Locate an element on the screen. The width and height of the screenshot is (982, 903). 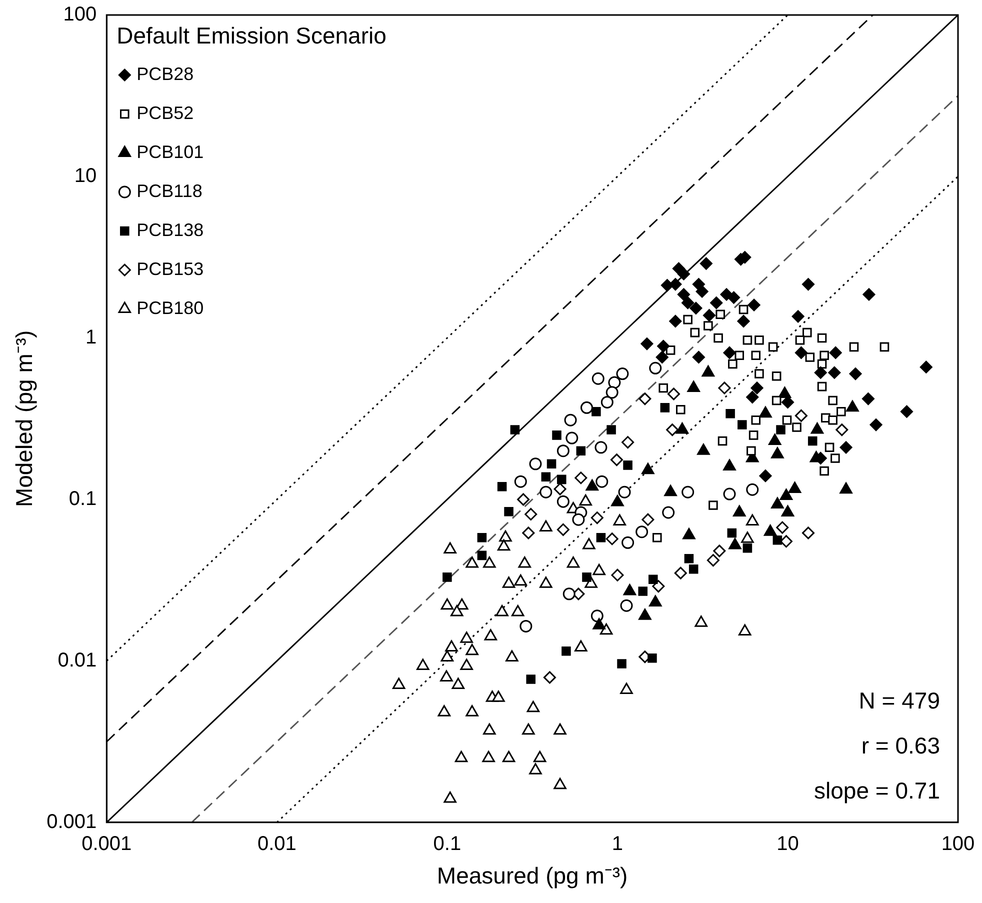
y-tick-label: 0.01 is located at coordinates (77, 660).